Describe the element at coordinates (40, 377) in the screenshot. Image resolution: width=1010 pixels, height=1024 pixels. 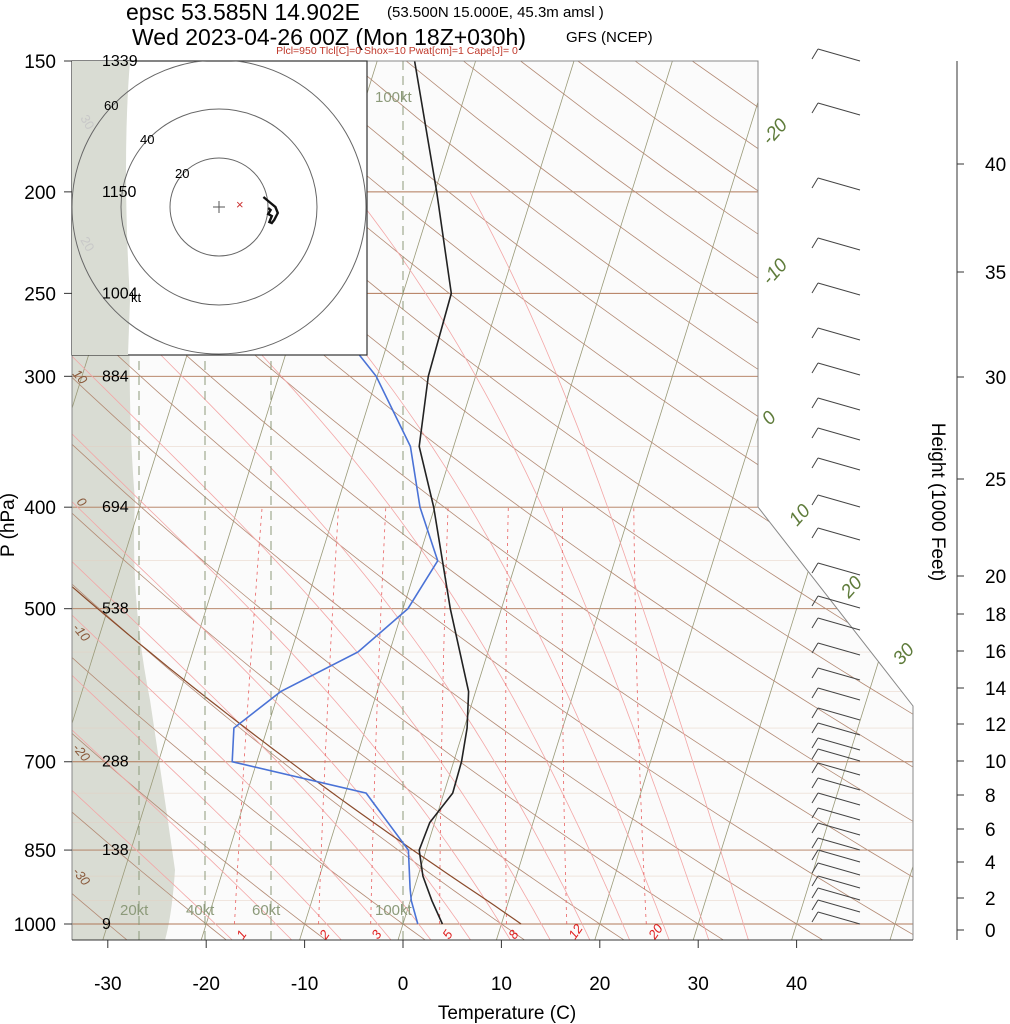
I see `pressure-label: 300` at that location.